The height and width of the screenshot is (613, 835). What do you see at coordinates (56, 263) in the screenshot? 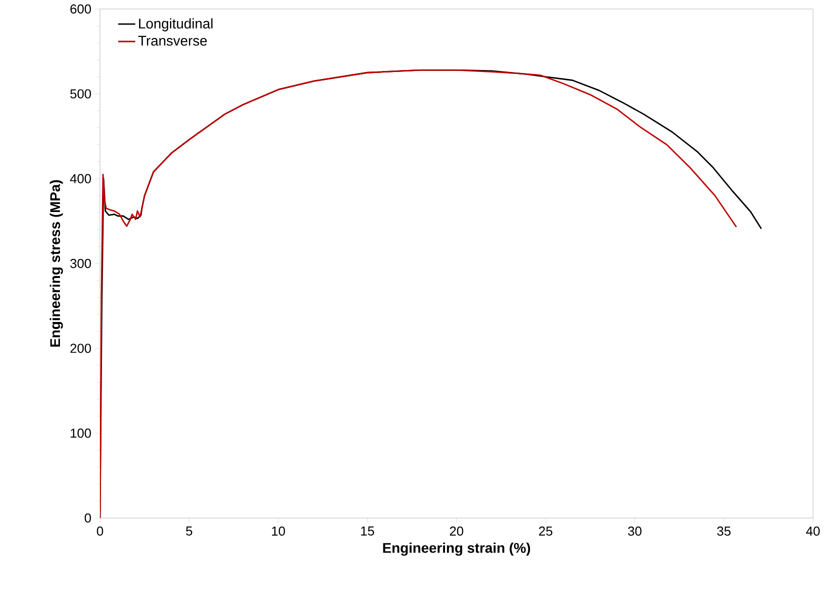
I see `y-axis-title: Engineering stress (MPa)` at bounding box center [56, 263].